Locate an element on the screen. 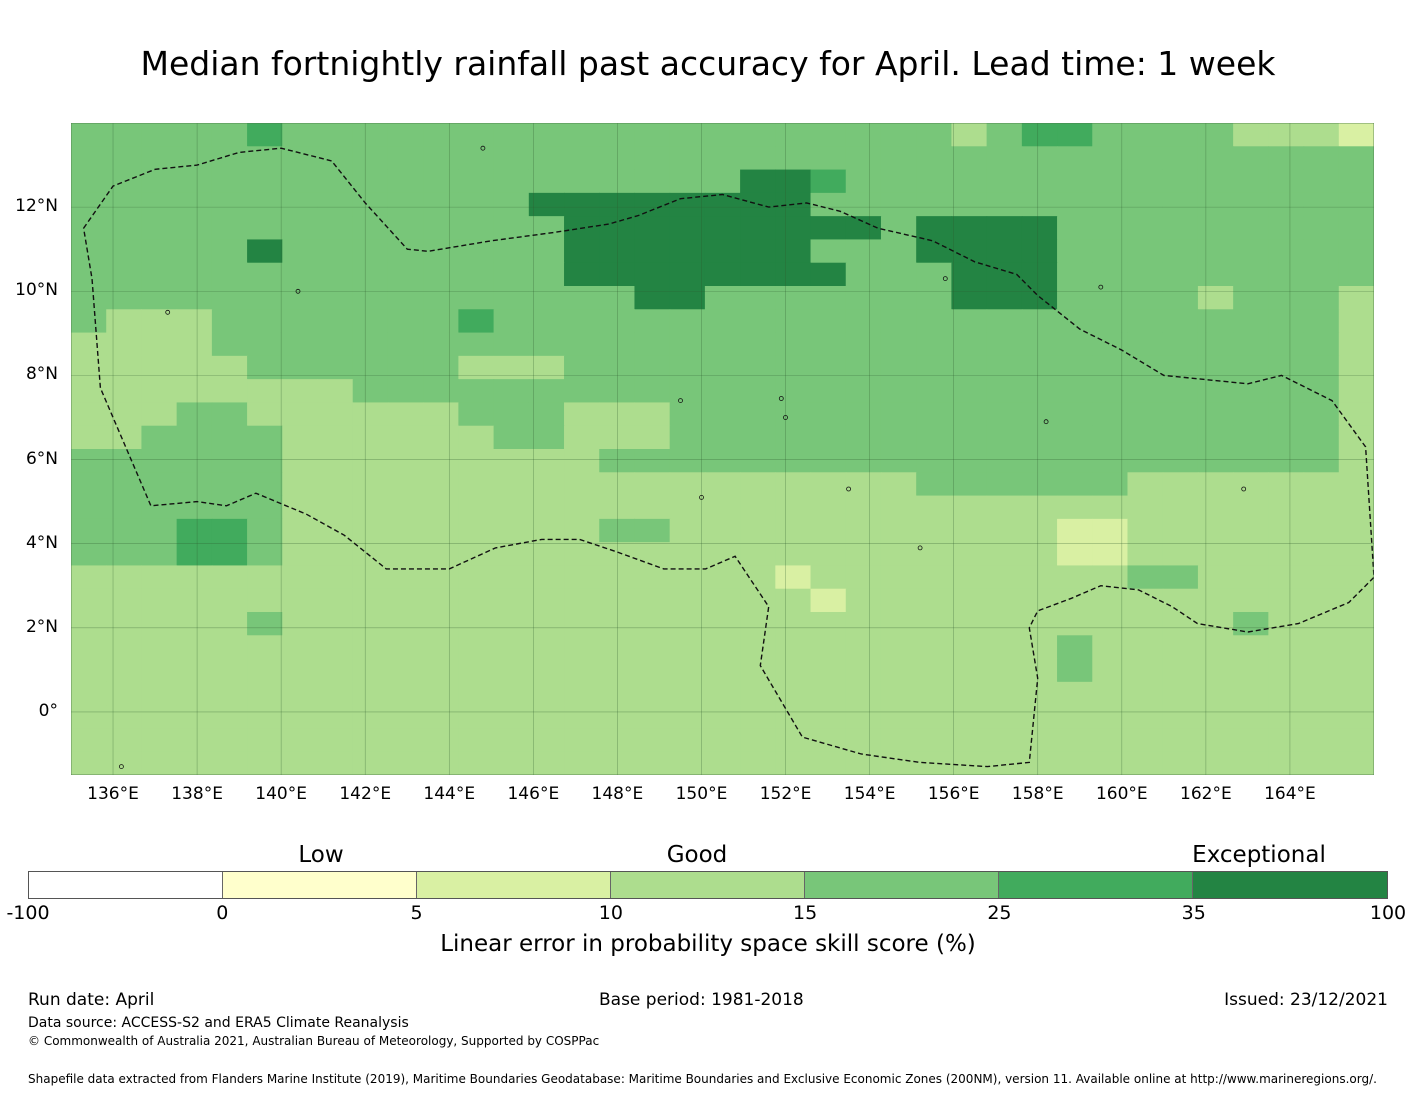  colorbar-tick-label: 35 is located at coordinates (1193, 913).